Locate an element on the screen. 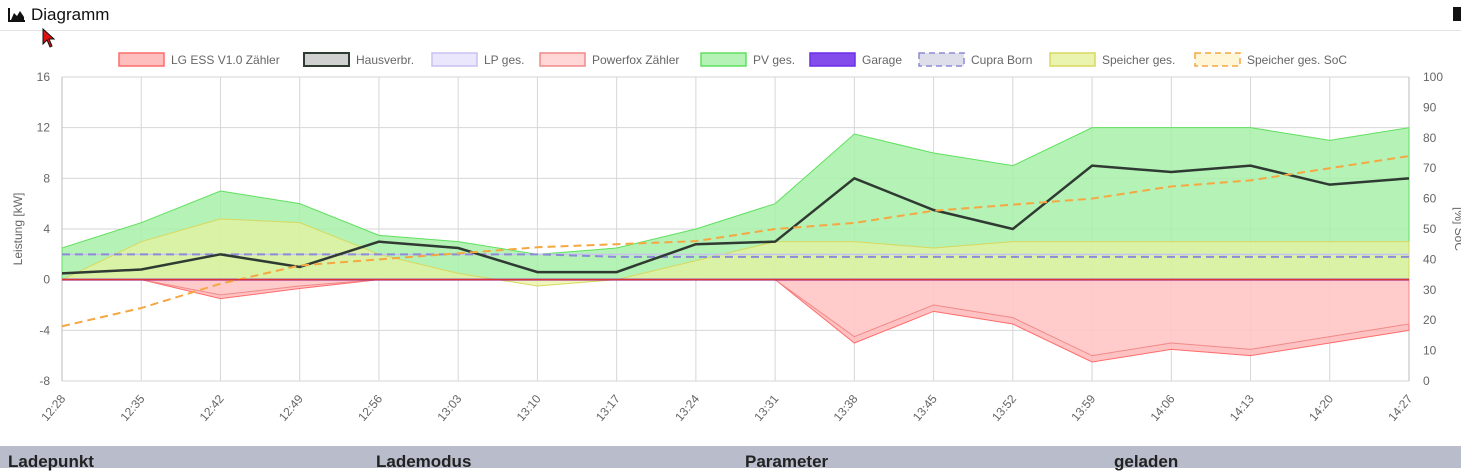  x-tick-label: 13:59 is located at coordinates (1083, 408).